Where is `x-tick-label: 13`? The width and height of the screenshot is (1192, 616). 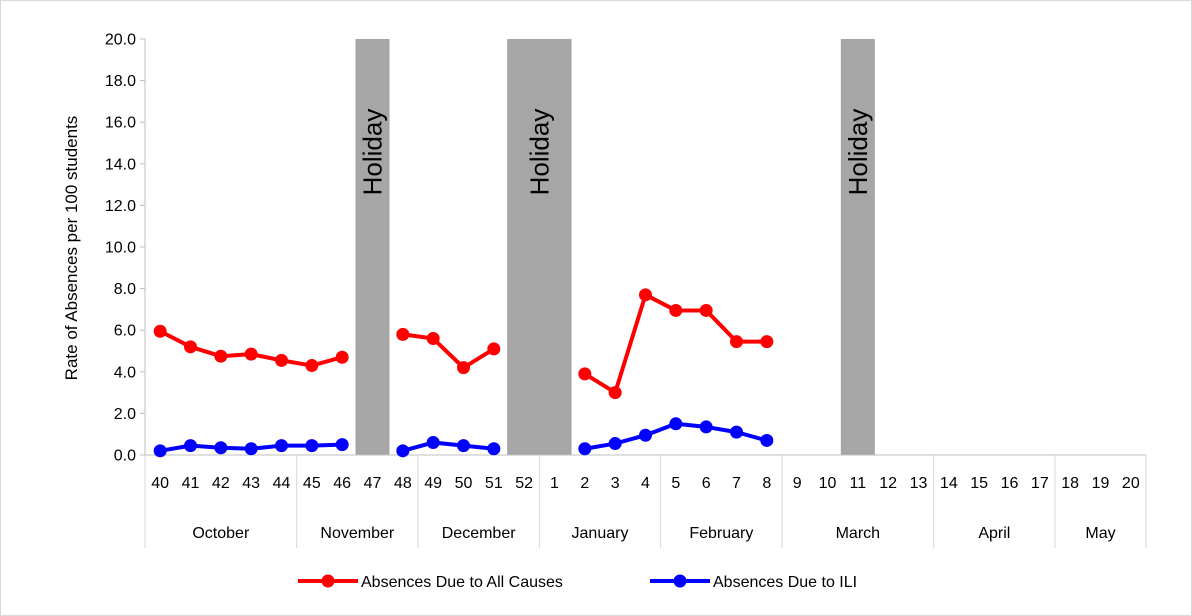
x-tick-label: 13 is located at coordinates (919, 483).